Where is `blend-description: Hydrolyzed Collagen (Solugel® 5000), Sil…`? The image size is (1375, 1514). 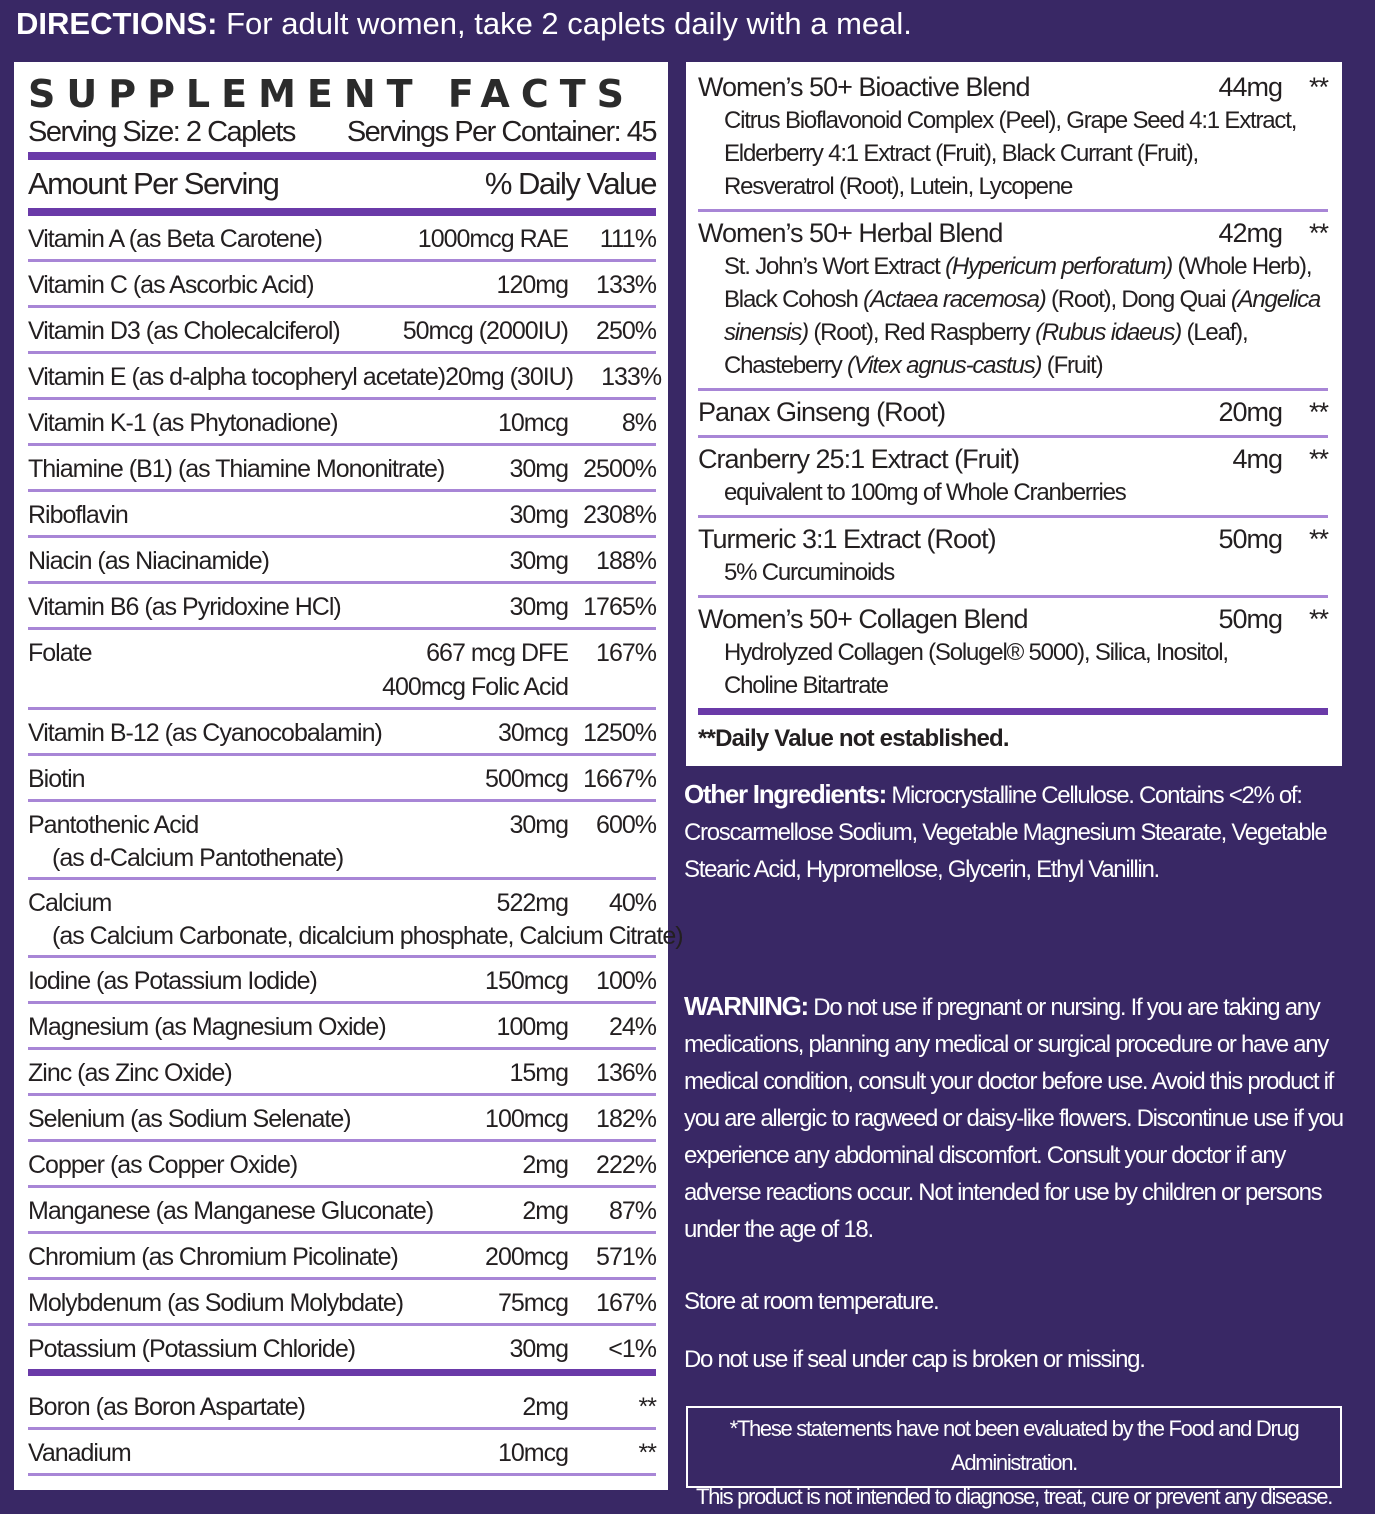
blend-description: Hydrolyzed Collagen (Solugel® 5000), Sil… is located at coordinates (976, 652).